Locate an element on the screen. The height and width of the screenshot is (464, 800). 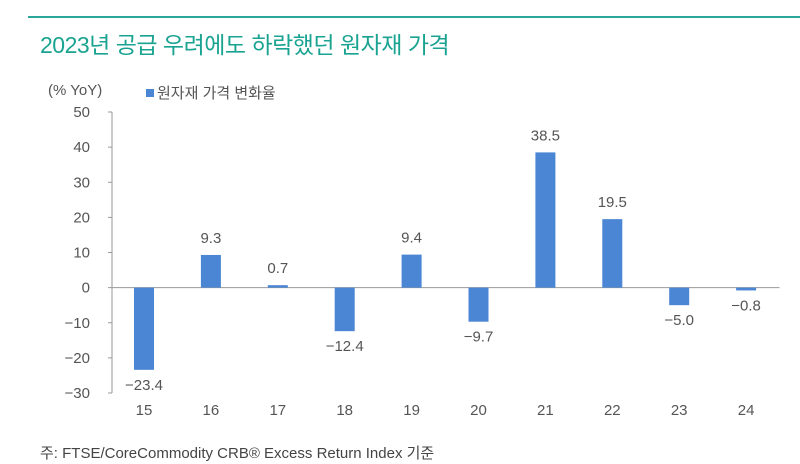
data-label-21: 38.5 is located at coordinates (545, 135).